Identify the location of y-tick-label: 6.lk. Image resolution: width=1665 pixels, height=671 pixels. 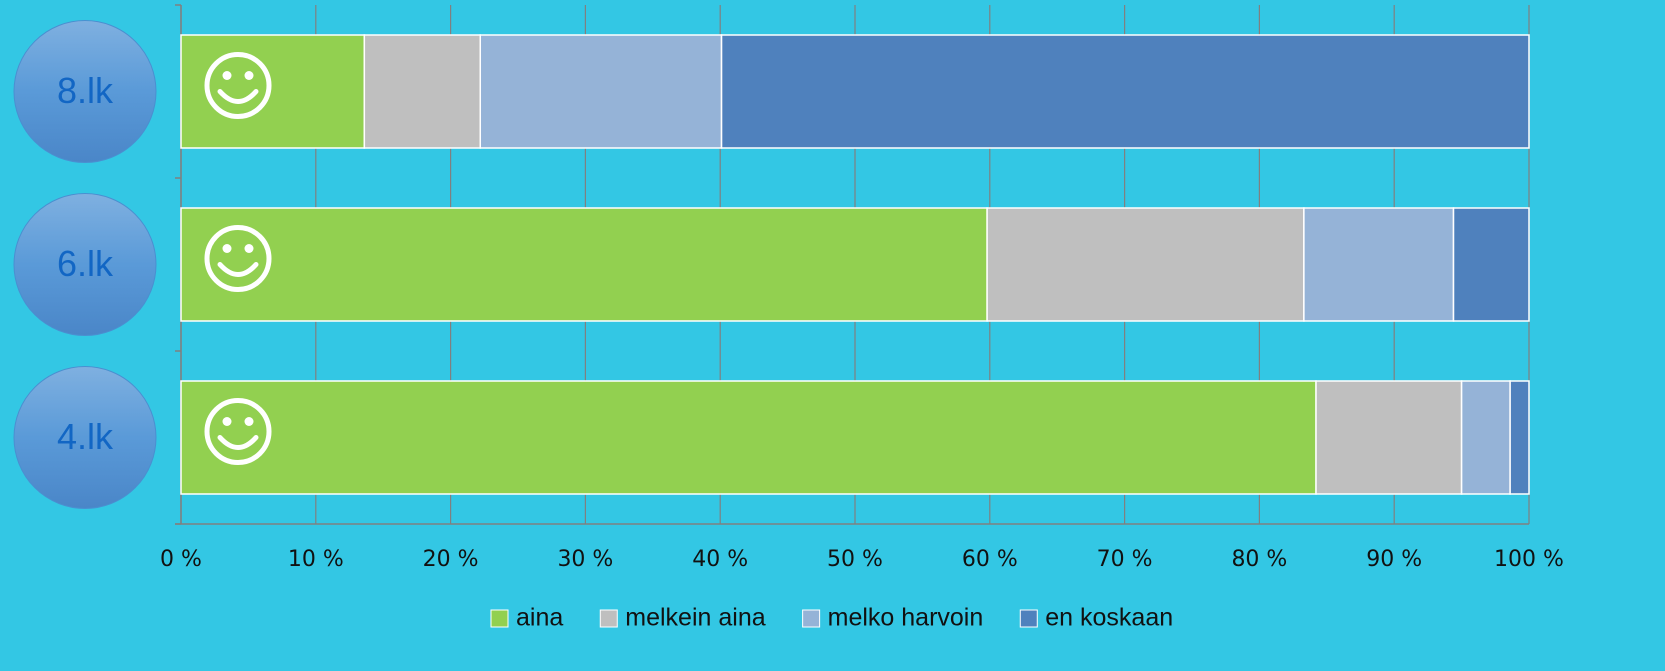
(85, 263).